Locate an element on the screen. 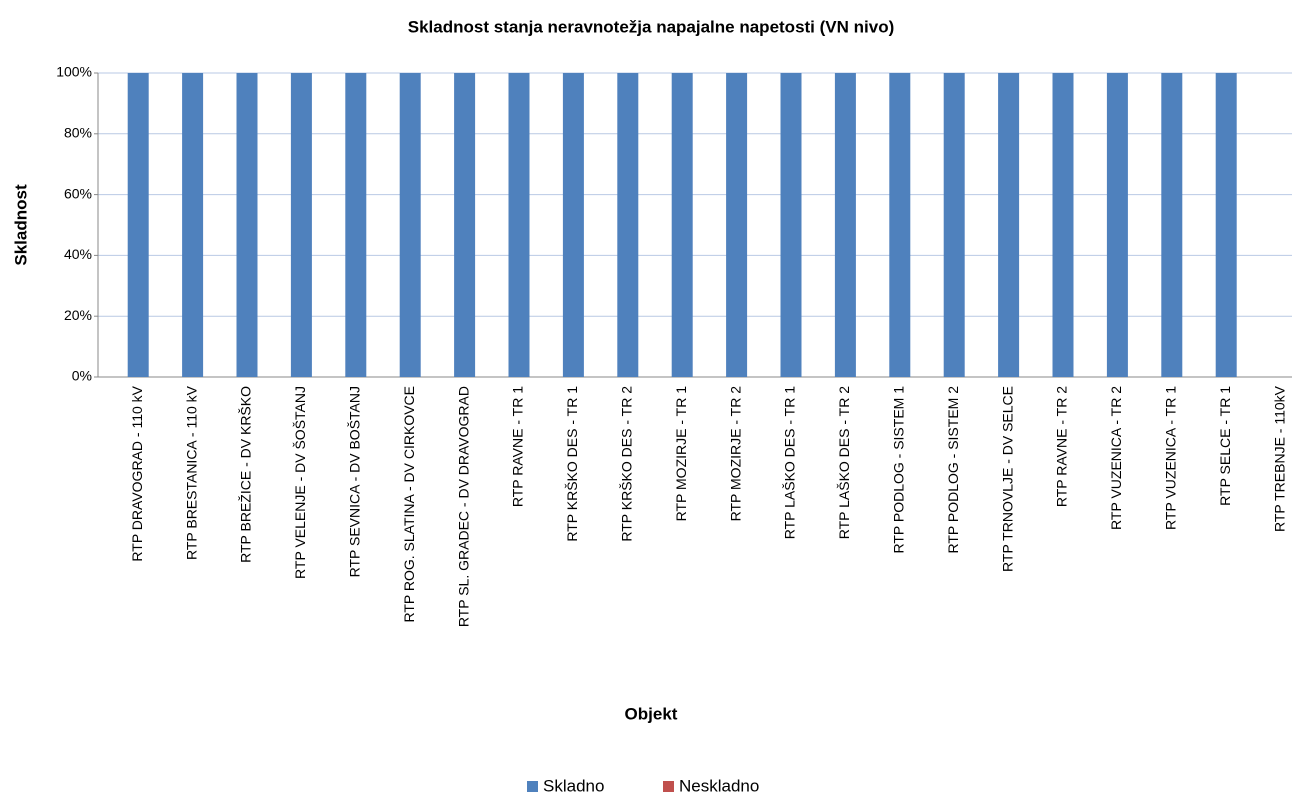 This screenshot has width=1301, height=798. x-tick-label: RTP PODLOG - SISTEM 1 is located at coordinates (899, 470).